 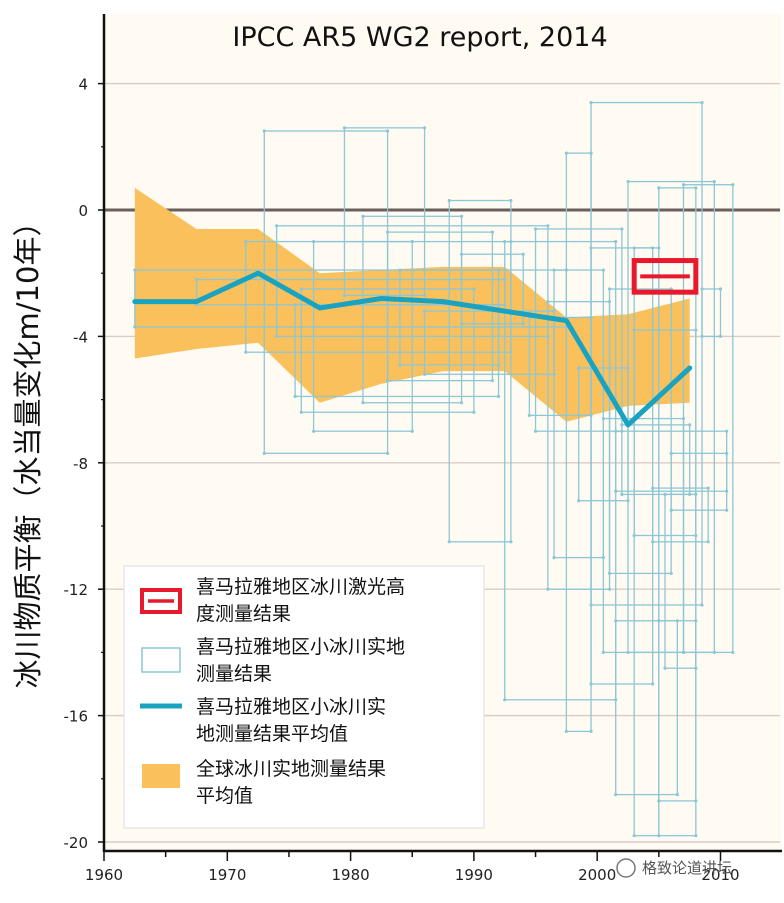 I want to click on average-line, so click(x=412, y=349).